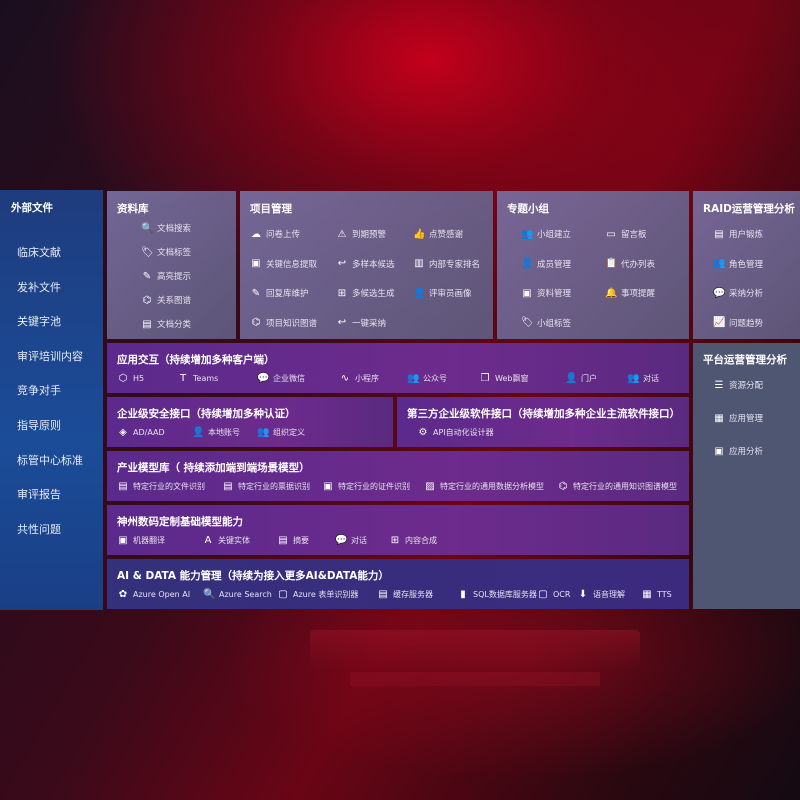  Describe the element at coordinates (39, 495) in the screenshot. I see `external-file-item: 审评报告` at that location.